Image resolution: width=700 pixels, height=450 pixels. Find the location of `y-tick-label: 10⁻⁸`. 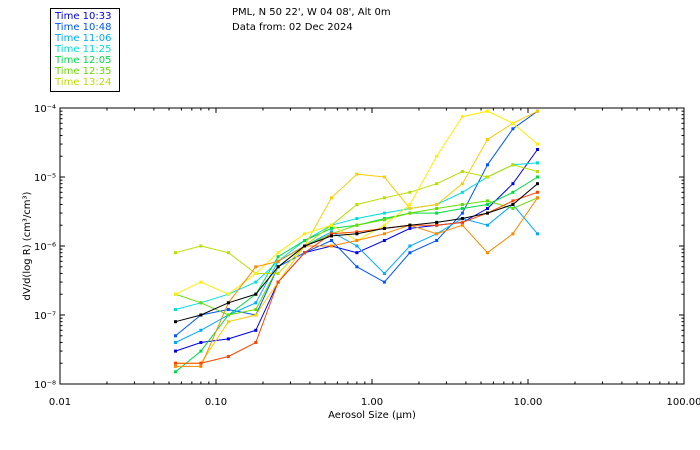

y-tick-label: 10⁻⁸ is located at coordinates (45, 385).